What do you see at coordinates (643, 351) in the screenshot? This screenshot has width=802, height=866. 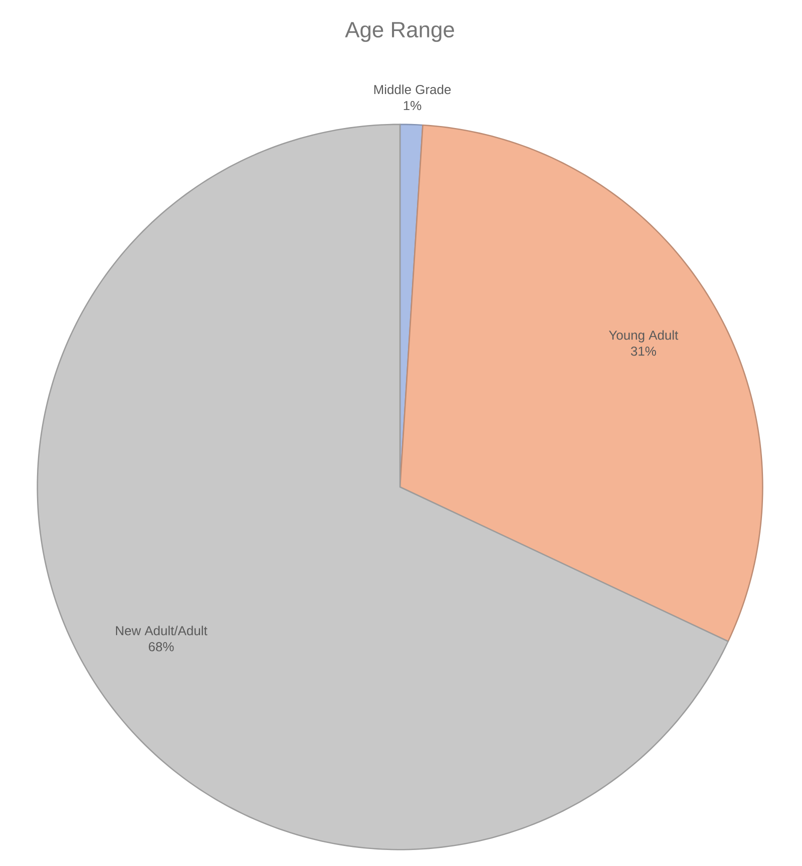 I see `data-label: 31%` at bounding box center [643, 351].